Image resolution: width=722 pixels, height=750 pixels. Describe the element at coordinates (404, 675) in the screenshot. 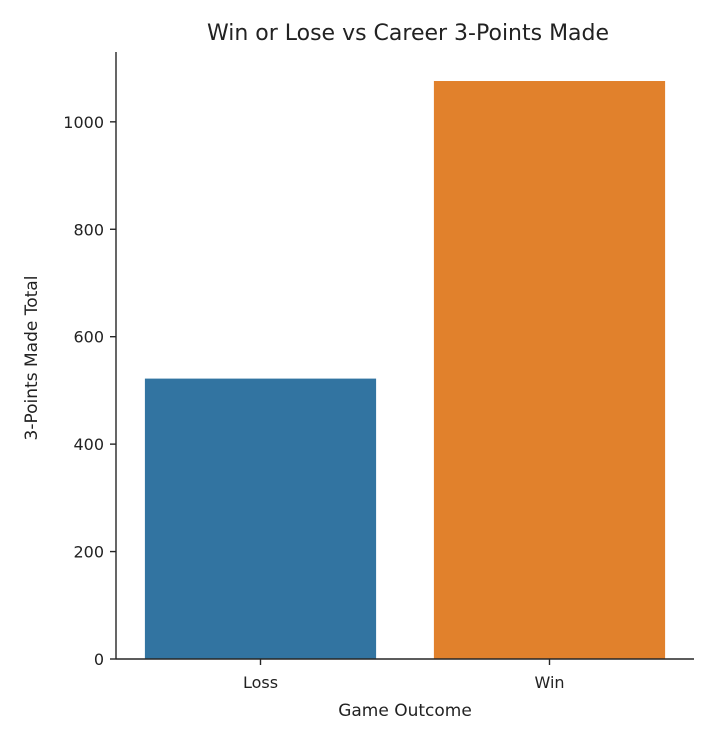

I see `x-axis-ticks: Loss Win` at that location.